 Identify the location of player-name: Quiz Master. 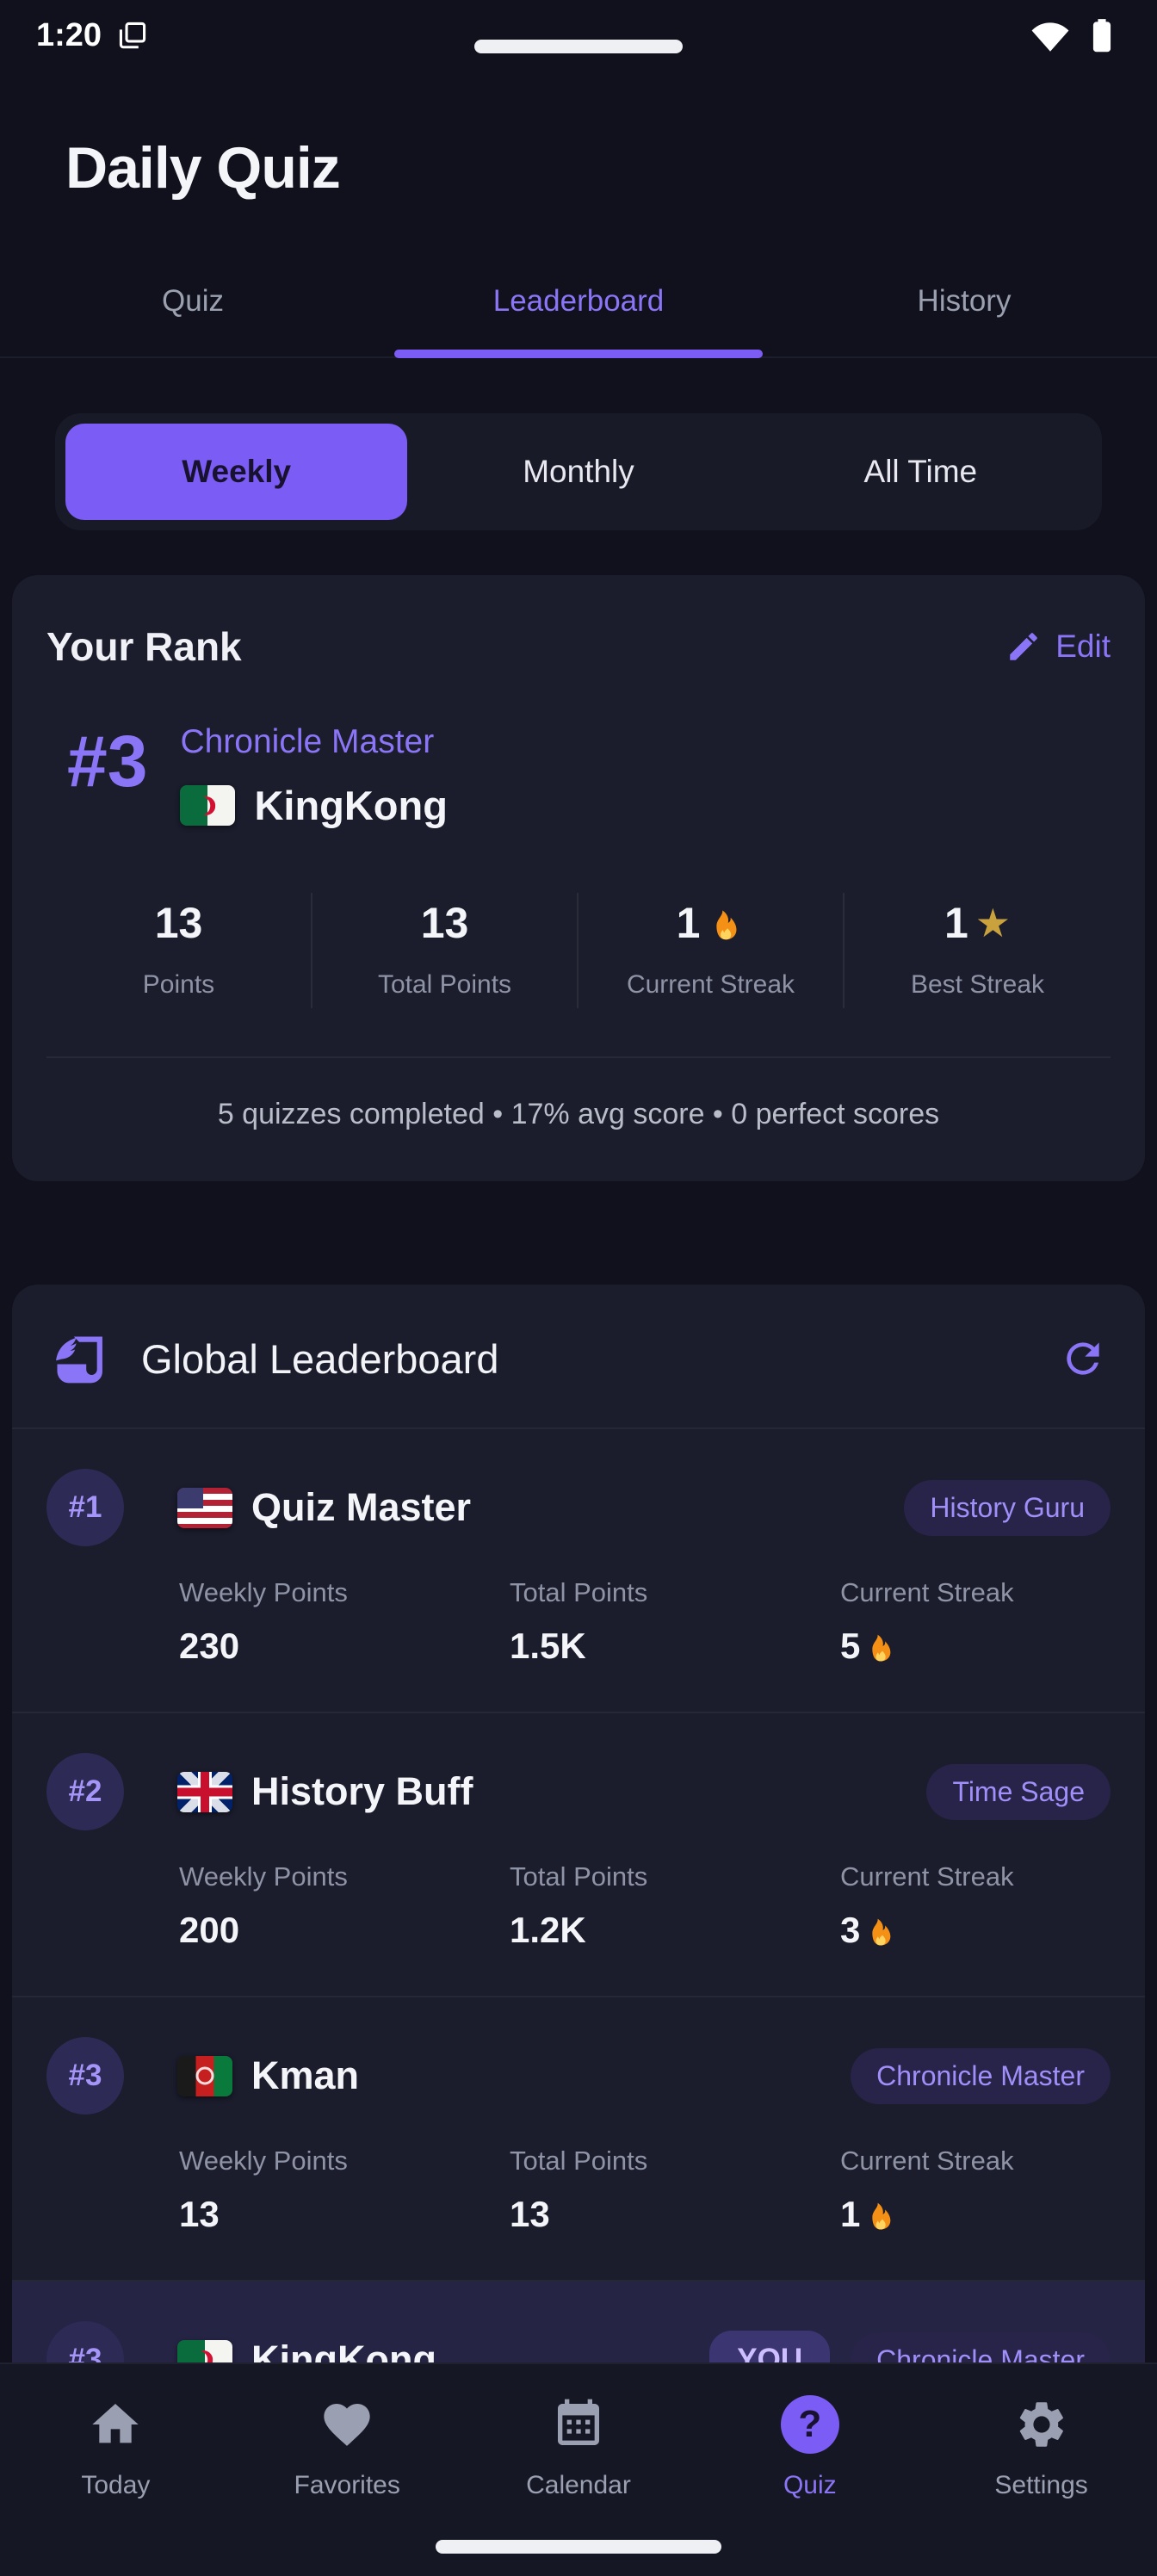
(361, 1508).